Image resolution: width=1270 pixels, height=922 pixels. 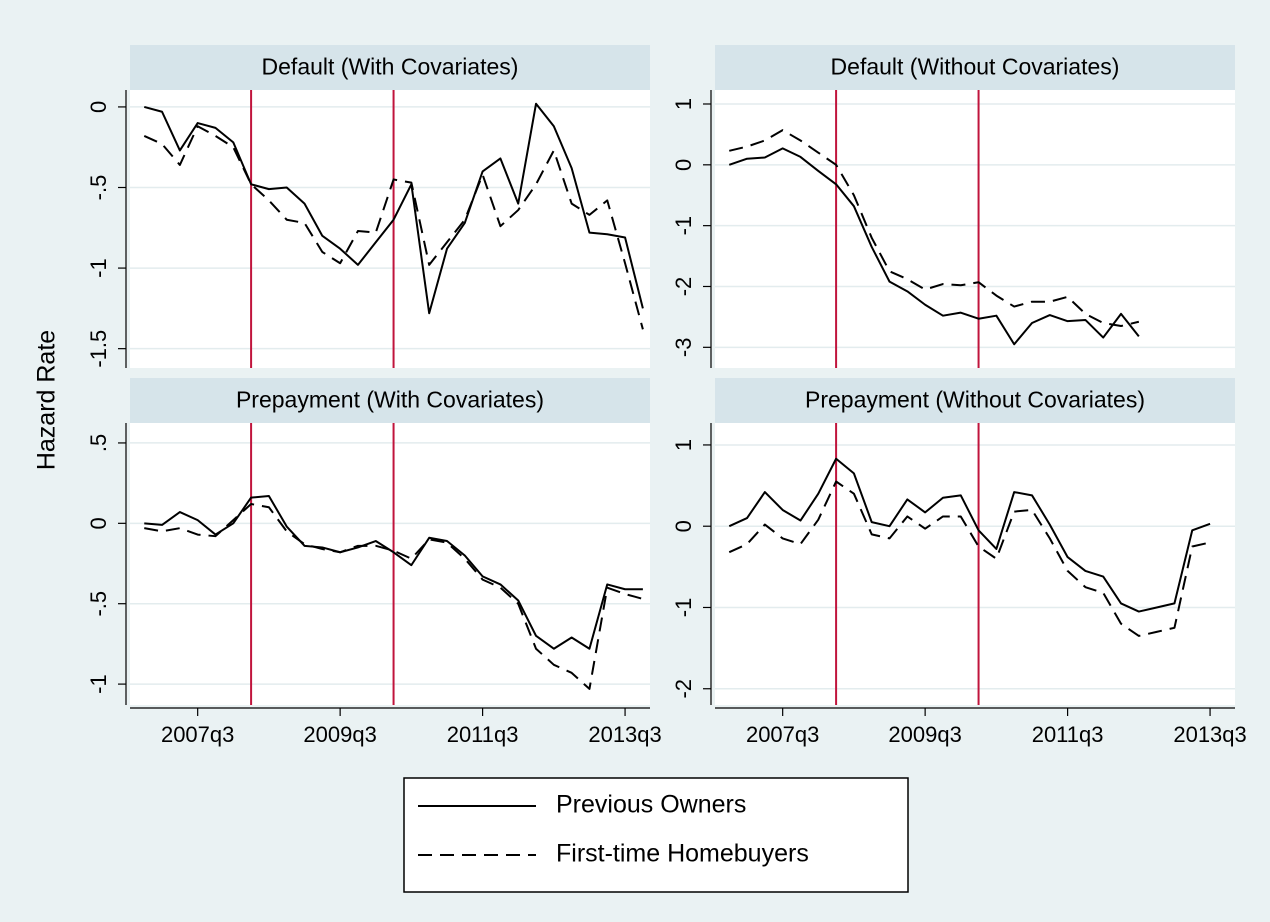 I want to click on legend-label: Previous Owners, so click(x=651, y=805).